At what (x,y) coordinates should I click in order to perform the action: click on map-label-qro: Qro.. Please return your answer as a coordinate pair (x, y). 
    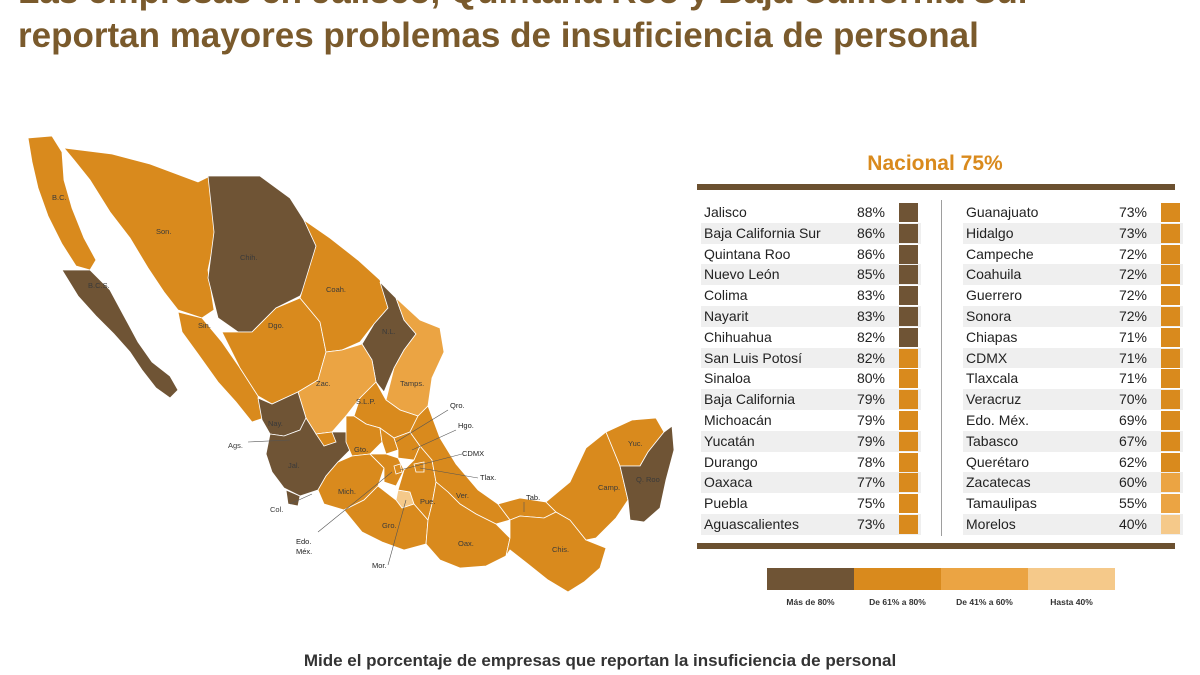
    Looking at the image, I should click on (457, 405).